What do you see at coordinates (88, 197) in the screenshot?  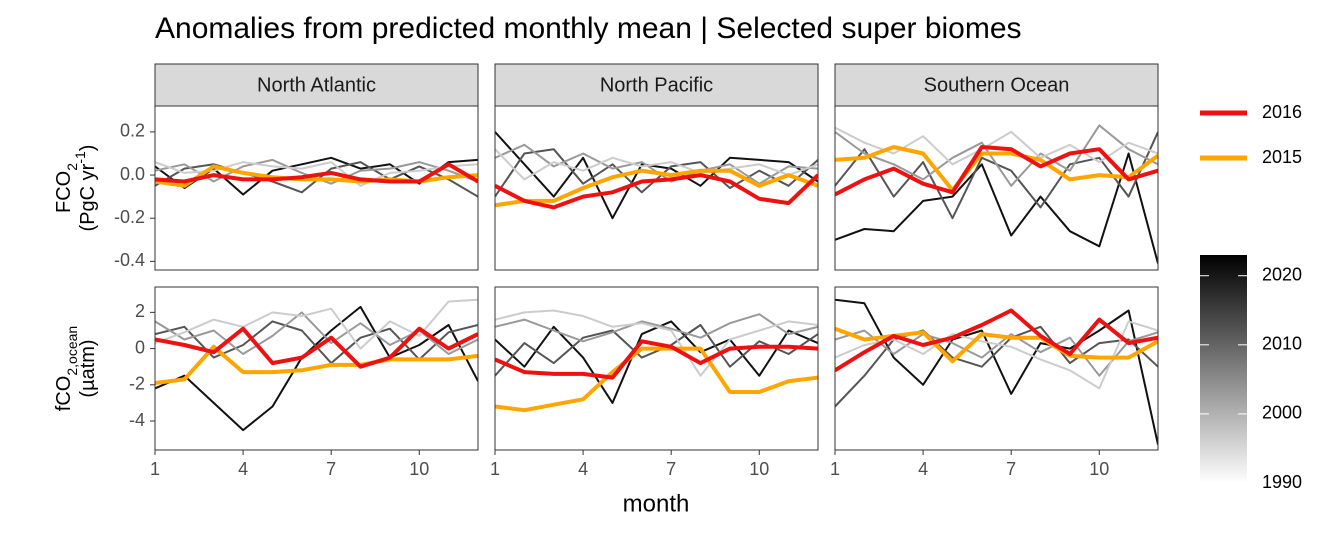 I see `y-axis-label-part: (PgC yr` at bounding box center [88, 197].